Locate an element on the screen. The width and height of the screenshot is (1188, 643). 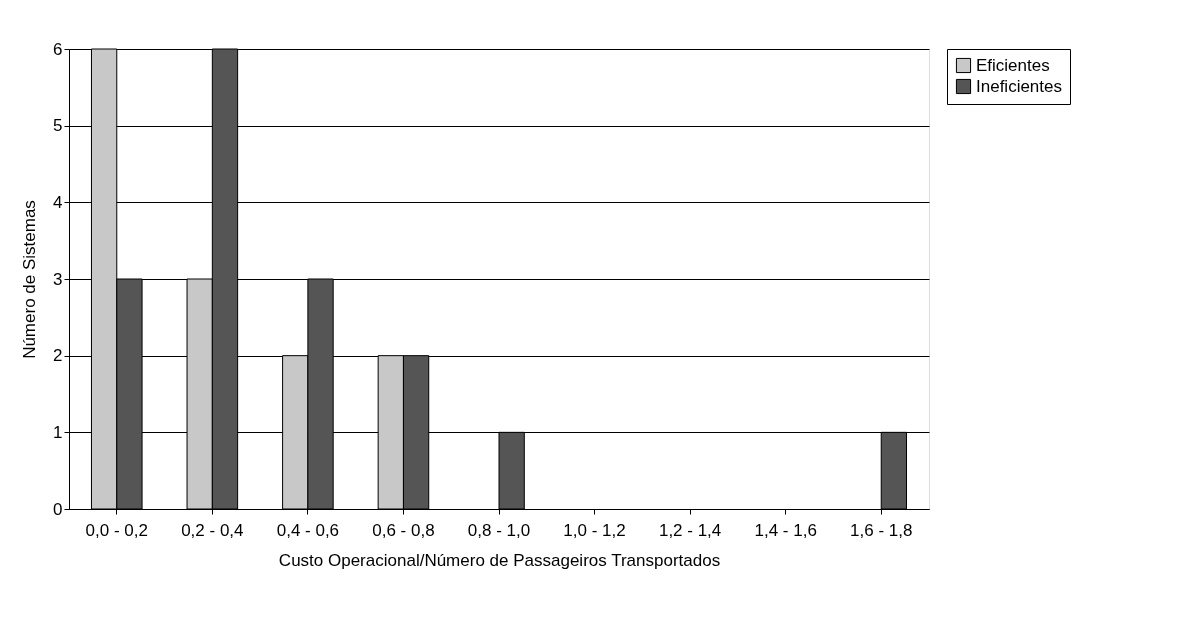
x-tick-label: 0,6 - 0,8 is located at coordinates (403, 530).